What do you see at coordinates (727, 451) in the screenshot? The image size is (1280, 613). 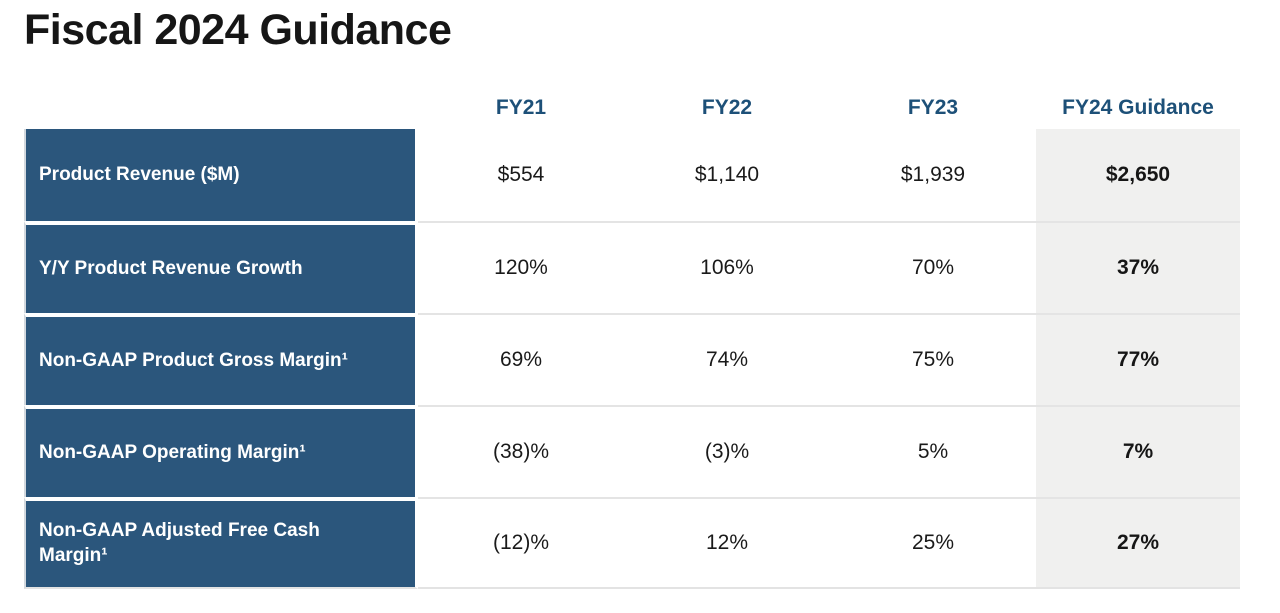 I see `value-cell-fy22: (3)%` at bounding box center [727, 451].